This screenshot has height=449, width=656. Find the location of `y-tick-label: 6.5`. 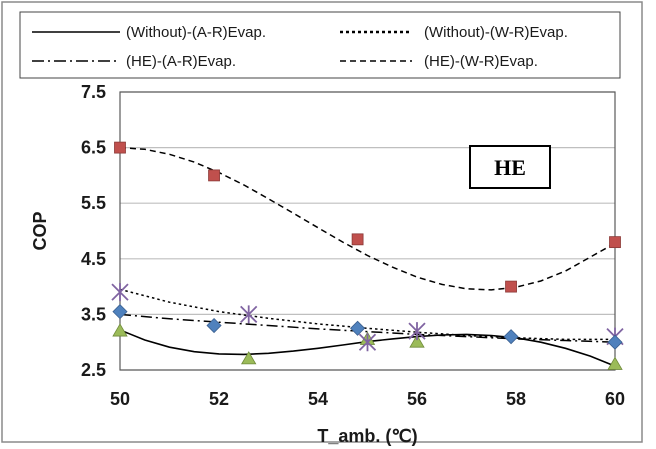

y-tick-label: 6.5 is located at coordinates (93, 148).